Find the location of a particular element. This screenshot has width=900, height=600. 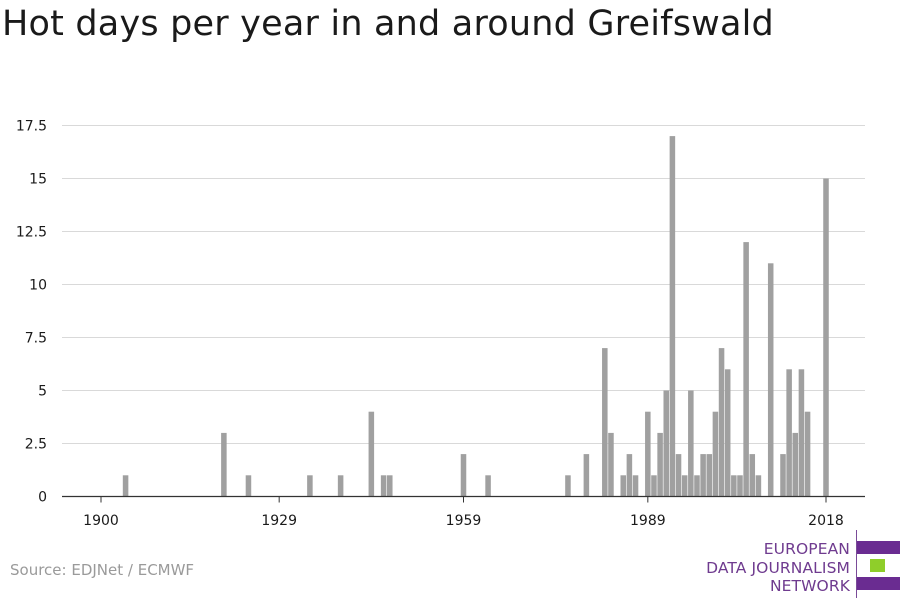

y-tick-label: 0 is located at coordinates (42, 498).